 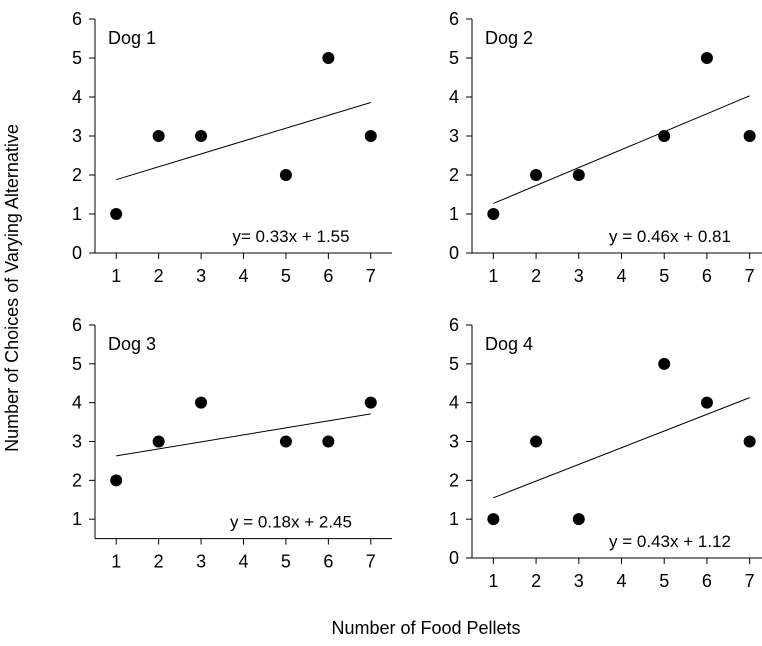 What do you see at coordinates (132, 38) in the screenshot?
I see `panel-title: Dog 1` at bounding box center [132, 38].